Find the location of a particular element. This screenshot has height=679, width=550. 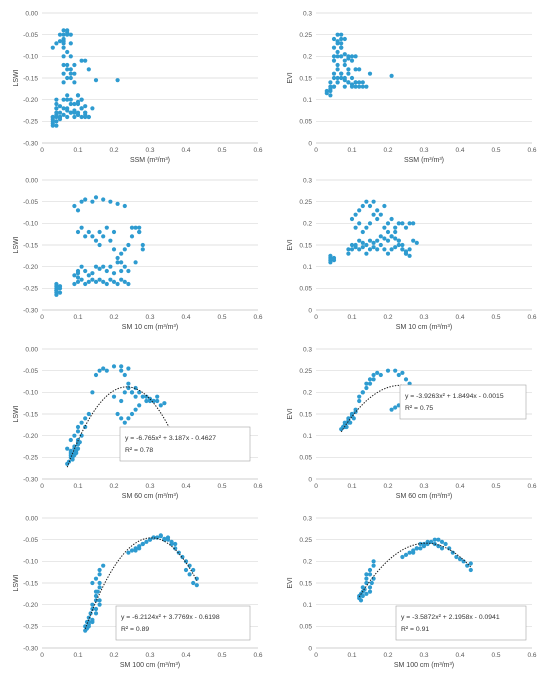

y-tick-label: -0.15 is located at coordinates (30, 583).